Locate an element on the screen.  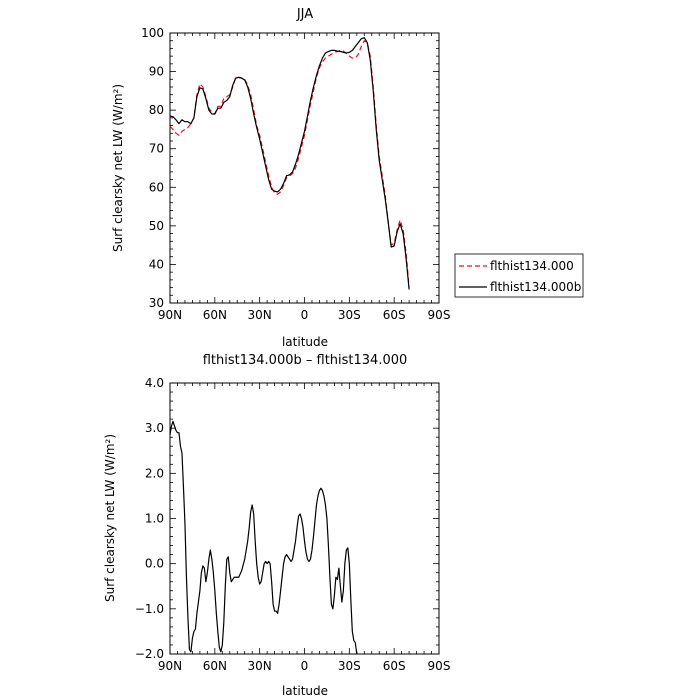
top-y-tick-label: 70 is located at coordinates (156, 149).